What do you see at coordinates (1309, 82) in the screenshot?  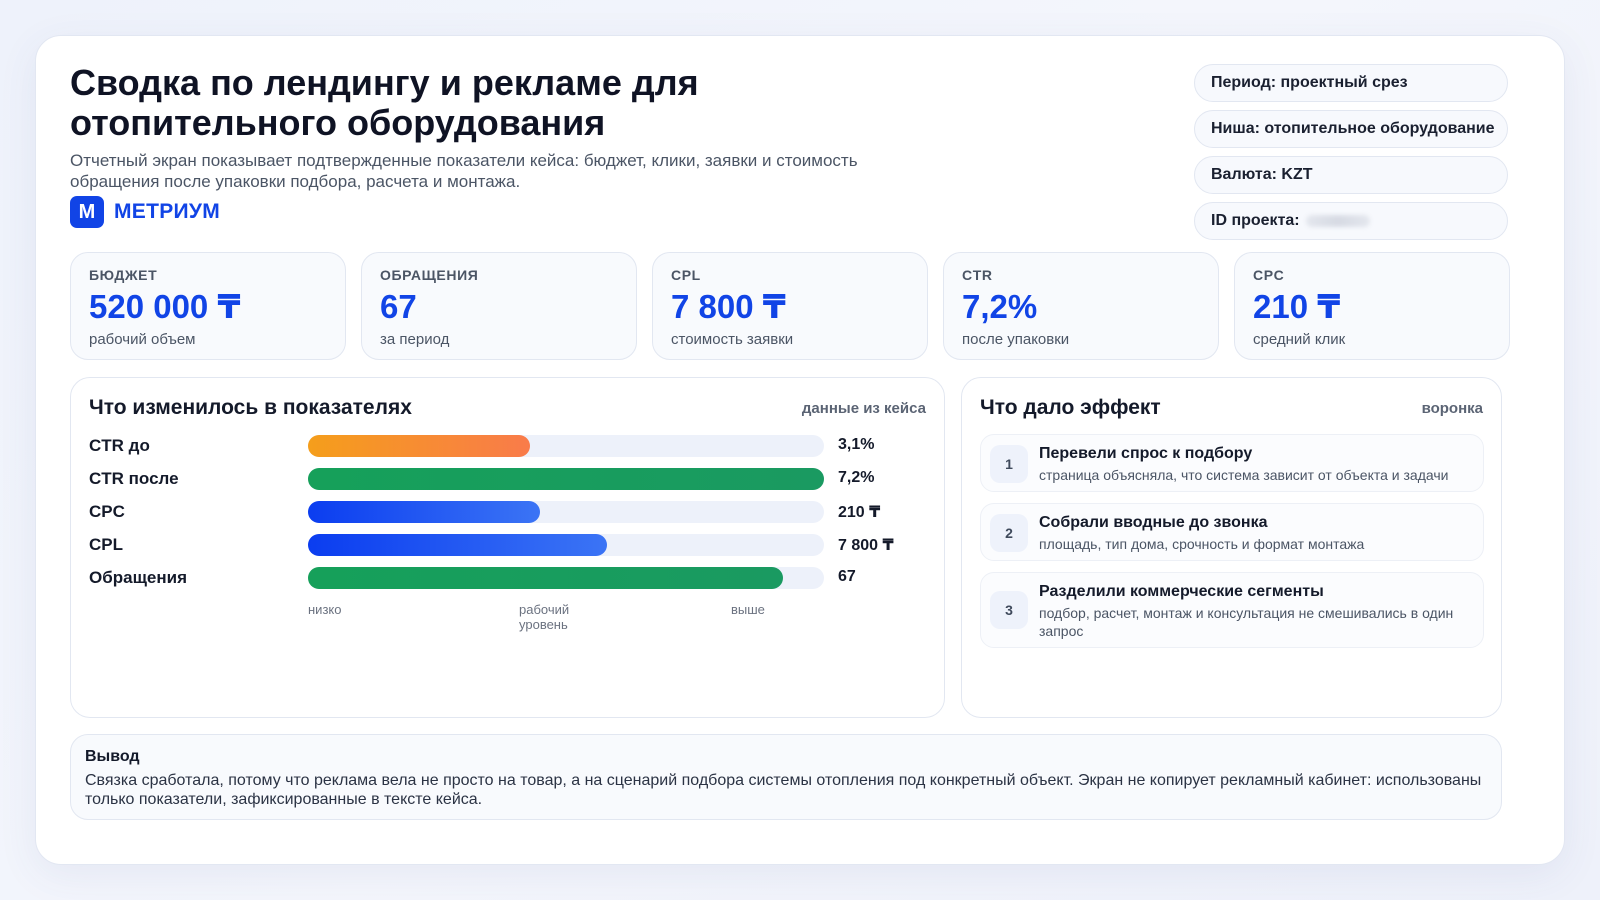 I see `pill-period-label: Период: проектный срез` at bounding box center [1309, 82].